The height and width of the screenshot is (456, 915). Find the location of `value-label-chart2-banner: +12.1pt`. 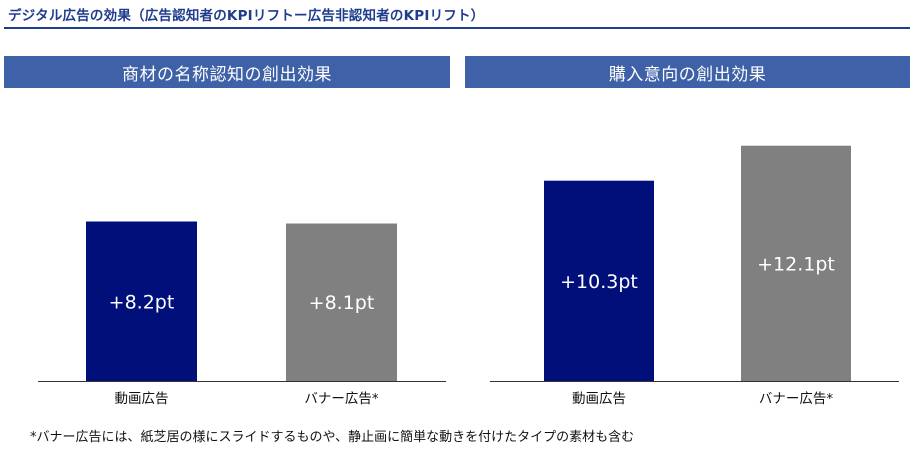

value-label-chart2-banner: +12.1pt is located at coordinates (796, 264).